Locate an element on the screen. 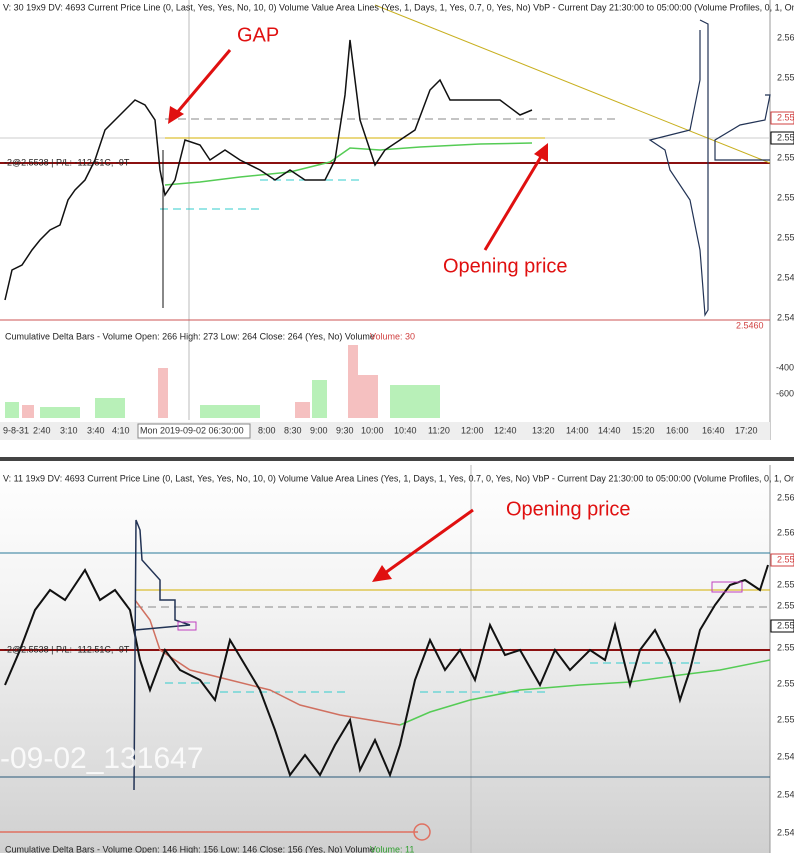 This screenshot has height=853, width=794. time-axis-label: 9:30 is located at coordinates (345, 430).